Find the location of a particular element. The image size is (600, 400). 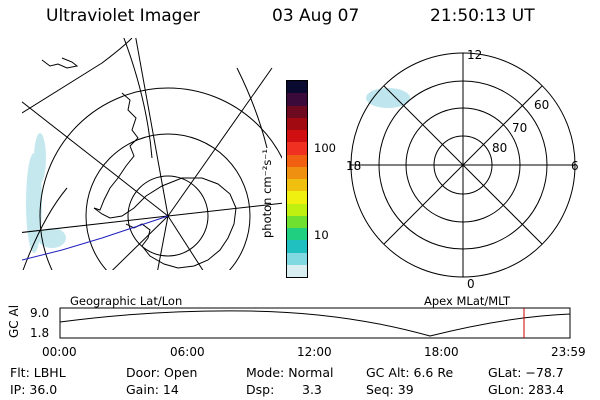

satellite-track is located at coordinates (95, 238).